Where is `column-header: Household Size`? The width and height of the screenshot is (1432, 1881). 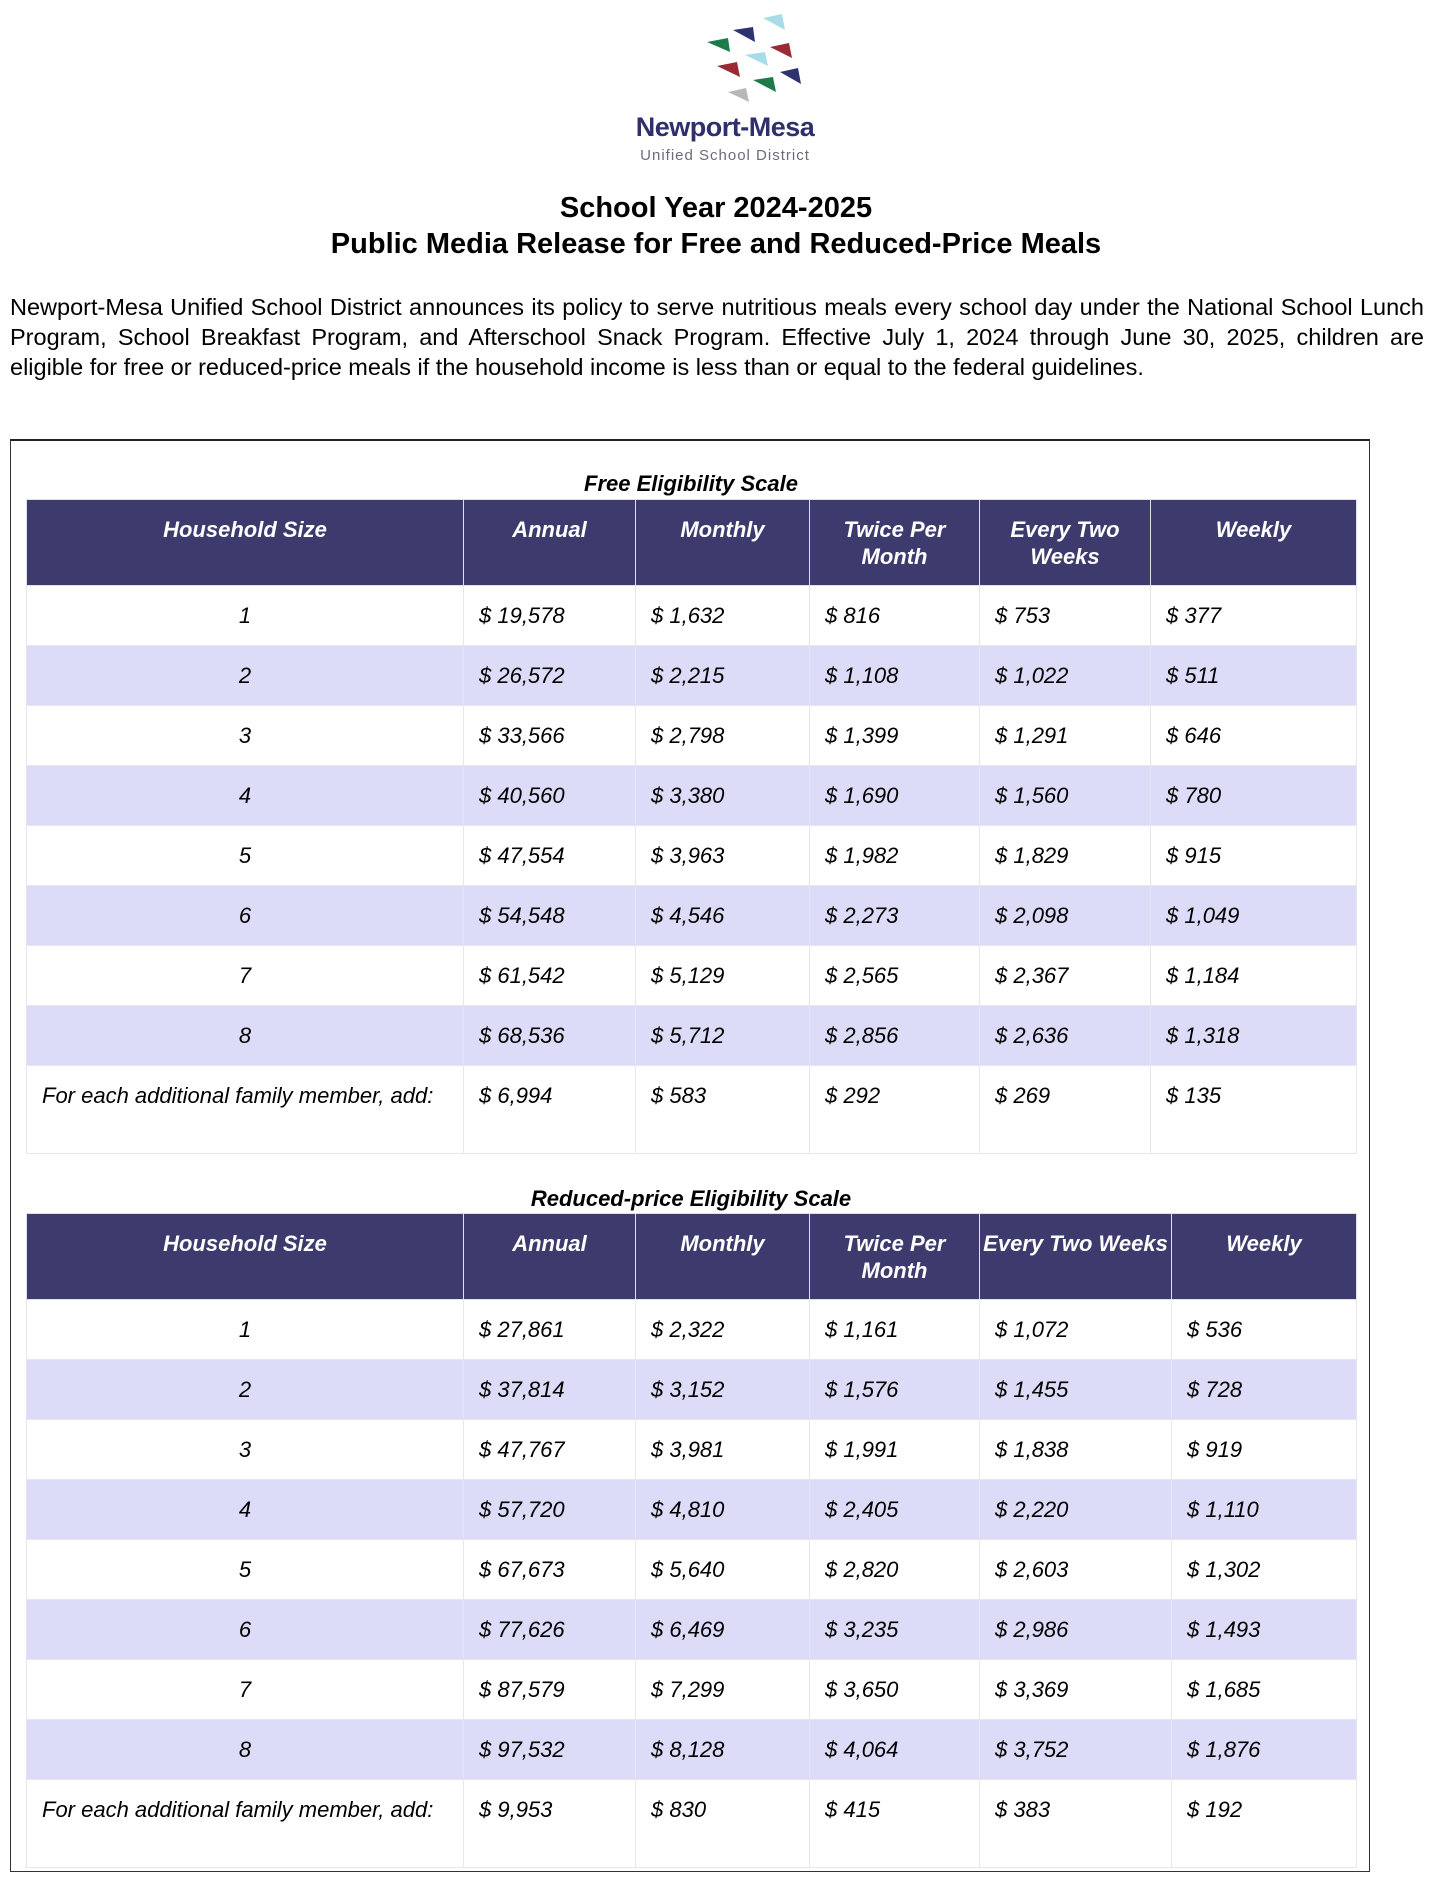
column-header: Household Size is located at coordinates (245, 1256).